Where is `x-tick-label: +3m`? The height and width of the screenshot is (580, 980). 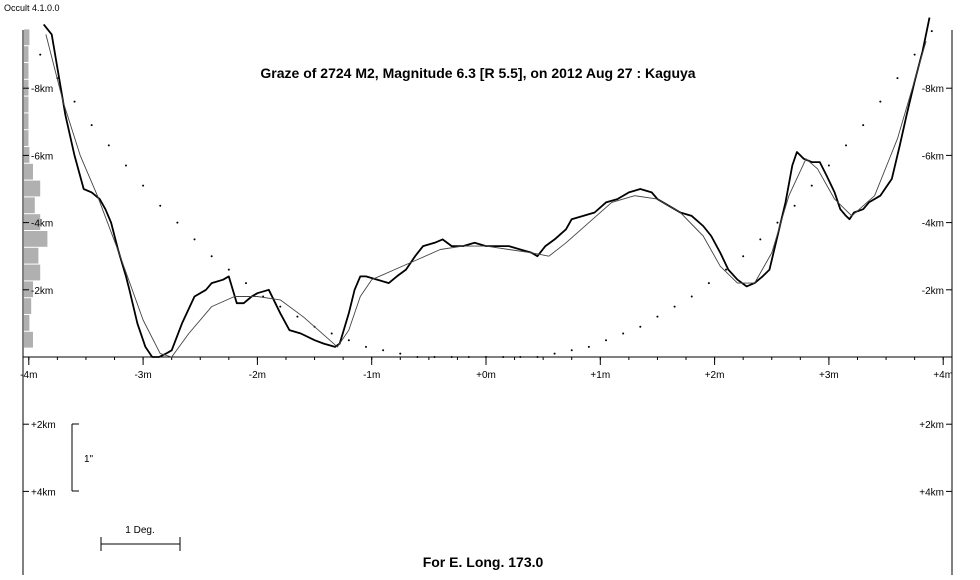
x-tick-label: +3m is located at coordinates (829, 375).